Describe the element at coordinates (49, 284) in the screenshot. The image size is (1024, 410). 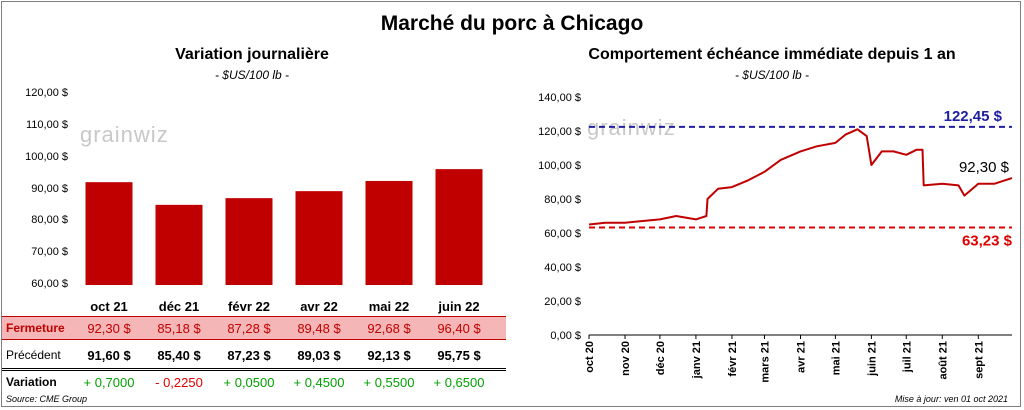
I see `left-y-tick: 60,00 $` at that location.